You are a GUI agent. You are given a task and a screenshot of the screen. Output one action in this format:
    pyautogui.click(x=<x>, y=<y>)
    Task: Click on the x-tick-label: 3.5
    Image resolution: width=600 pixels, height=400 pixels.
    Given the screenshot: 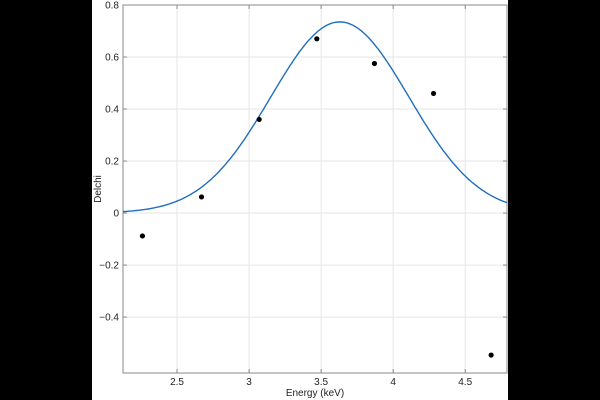 What is the action you would take?
    pyautogui.click(x=321, y=382)
    